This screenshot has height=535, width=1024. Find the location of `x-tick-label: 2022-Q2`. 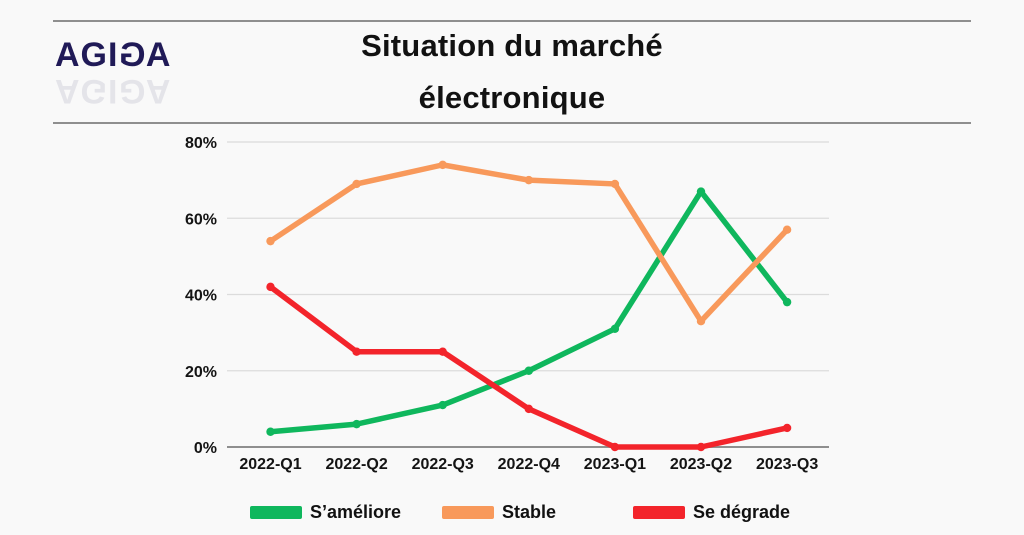

x-tick-label: 2022-Q2 is located at coordinates (356, 464).